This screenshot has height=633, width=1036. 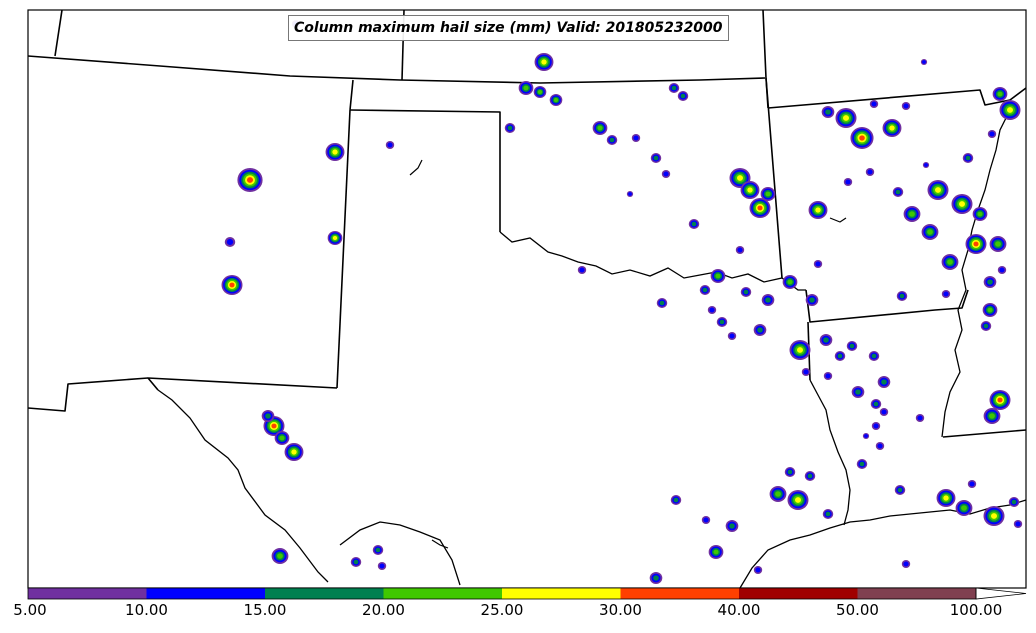 I want to click on colorbar-tick-label: 5.00, so click(x=30, y=610).